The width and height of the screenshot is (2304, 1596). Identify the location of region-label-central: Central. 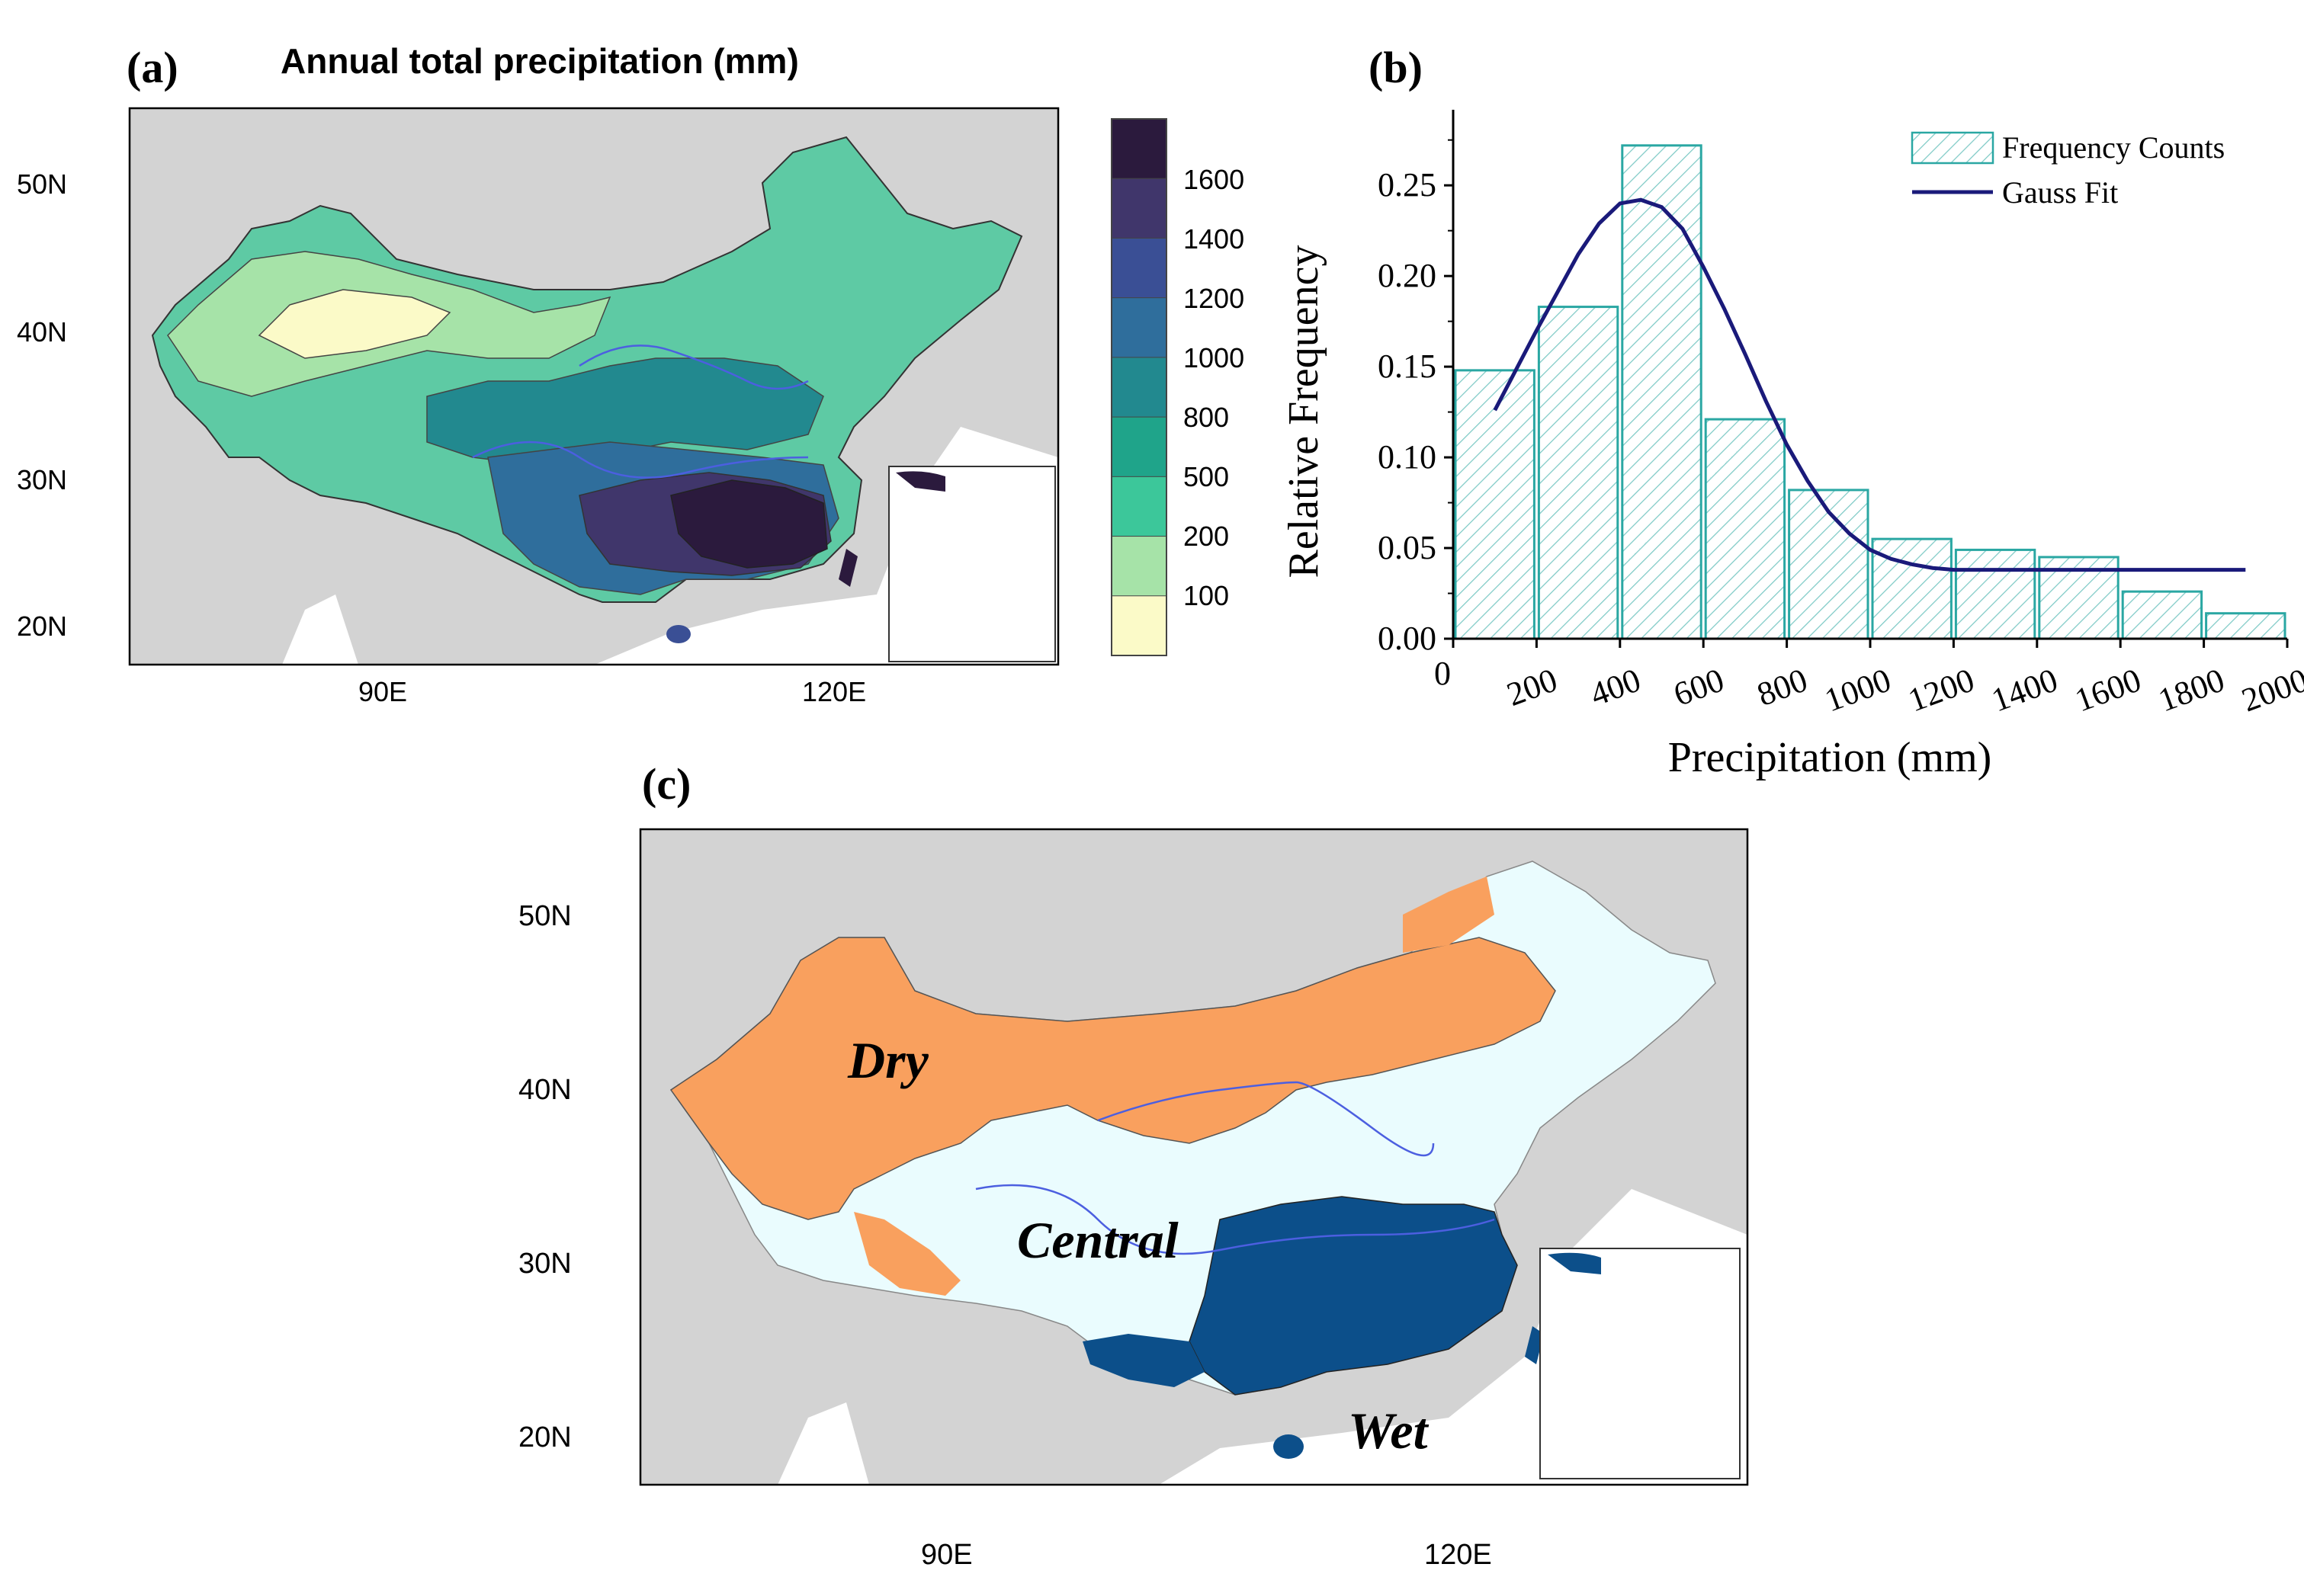
(1098, 1240).